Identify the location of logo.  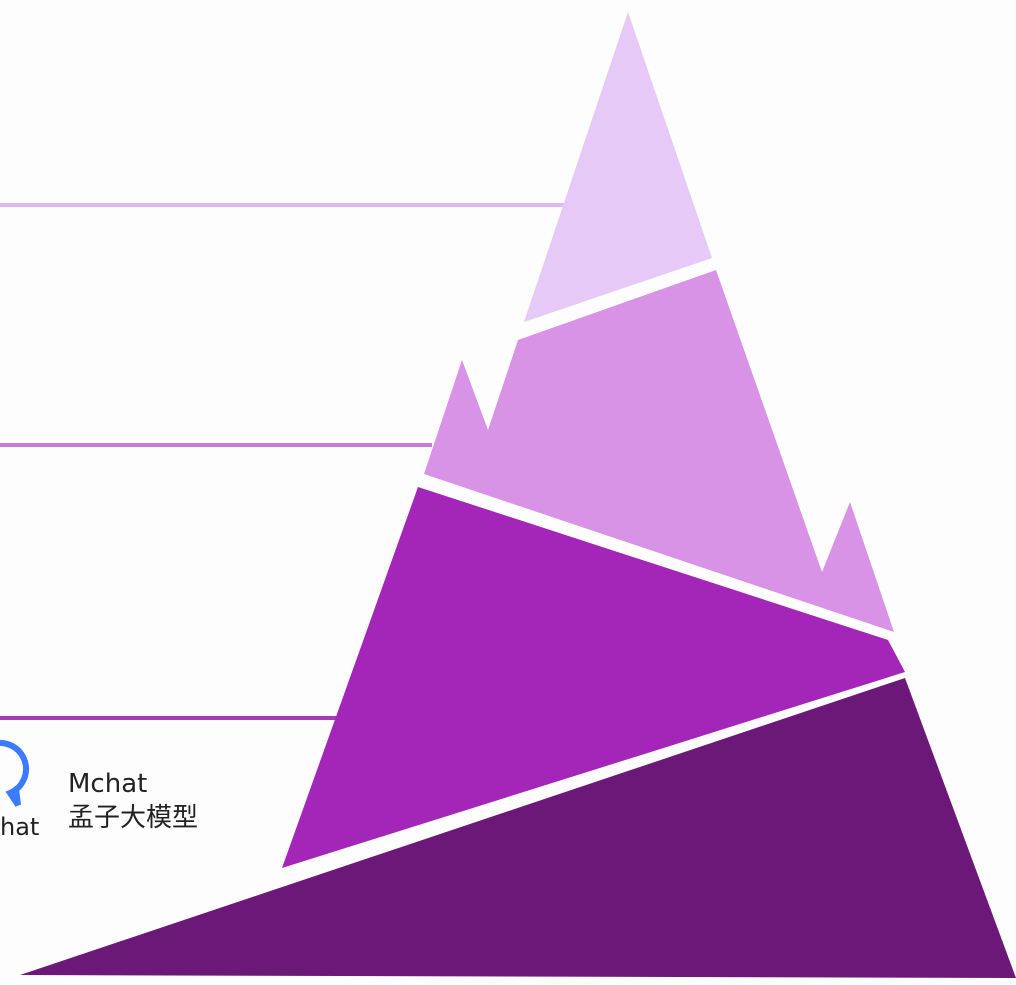
(20, 790).